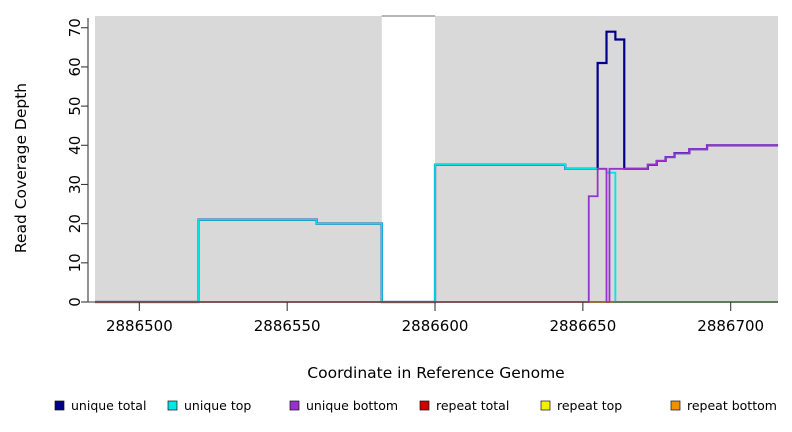 The width and height of the screenshot is (792, 432). Describe the element at coordinates (352, 405) in the screenshot. I see `legend-label-unique-bottom: unique bottom` at that location.